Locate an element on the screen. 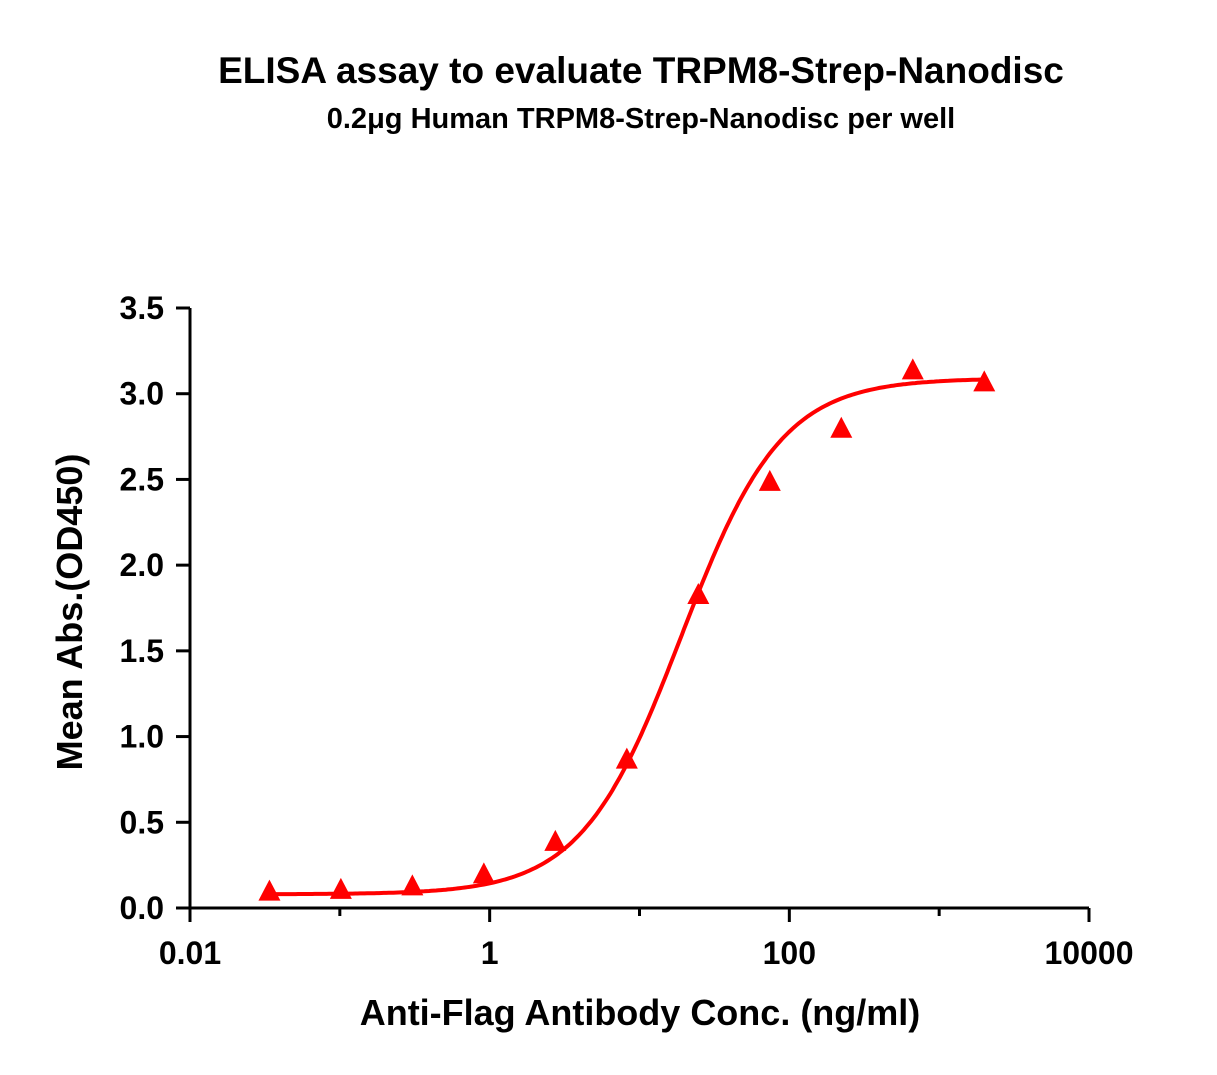 The width and height of the screenshot is (1217, 1075). y-tick-label: 3.5 is located at coordinates (142, 308).